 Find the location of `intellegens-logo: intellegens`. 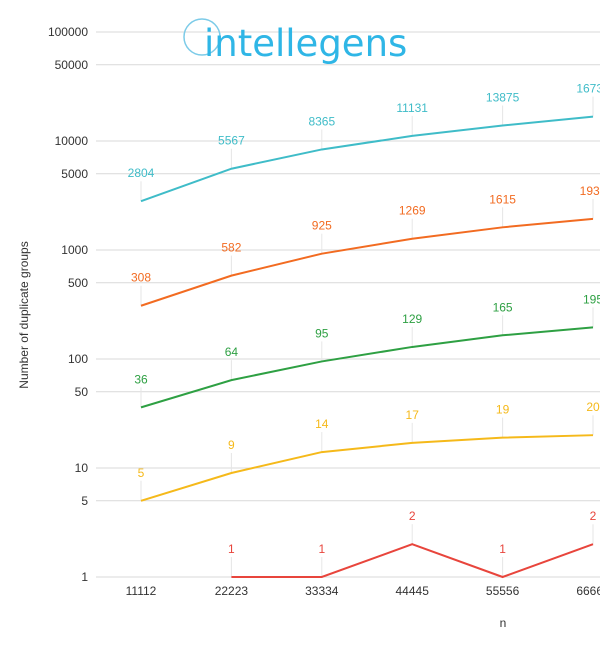

intellegens-logo: intellegens is located at coordinates (295, 41).